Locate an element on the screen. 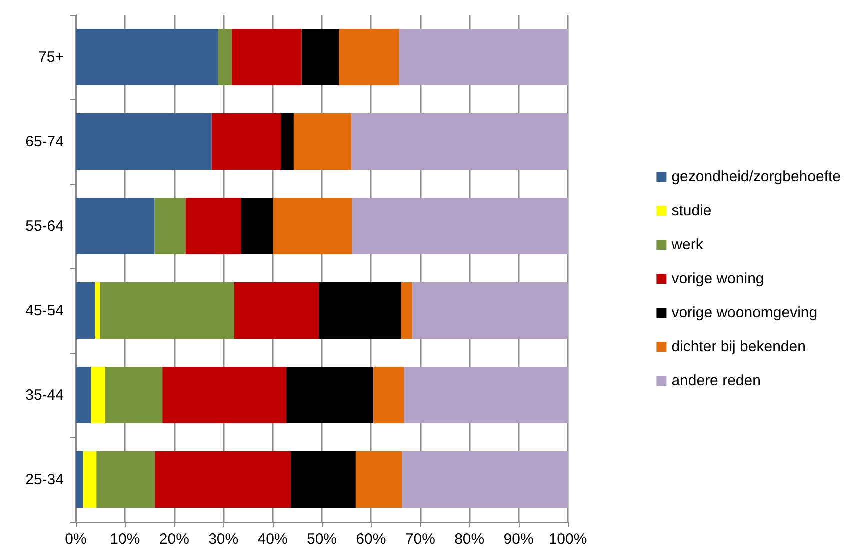 The image size is (851, 558). x-tick-label: 30% is located at coordinates (223, 539).